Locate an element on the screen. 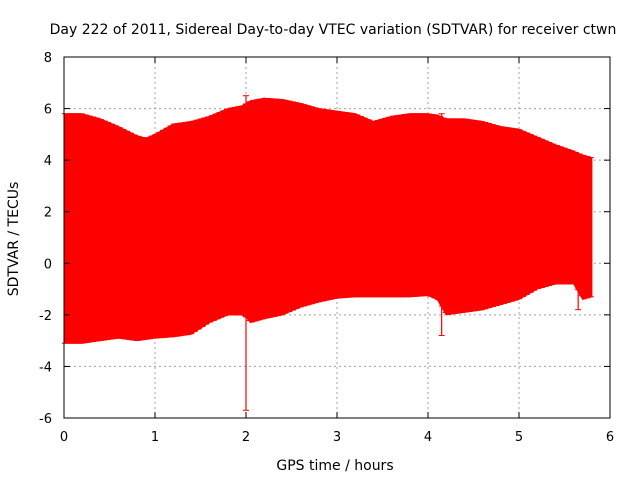 The height and width of the screenshot is (480, 640). x-tick-label: 3 is located at coordinates (337, 437).